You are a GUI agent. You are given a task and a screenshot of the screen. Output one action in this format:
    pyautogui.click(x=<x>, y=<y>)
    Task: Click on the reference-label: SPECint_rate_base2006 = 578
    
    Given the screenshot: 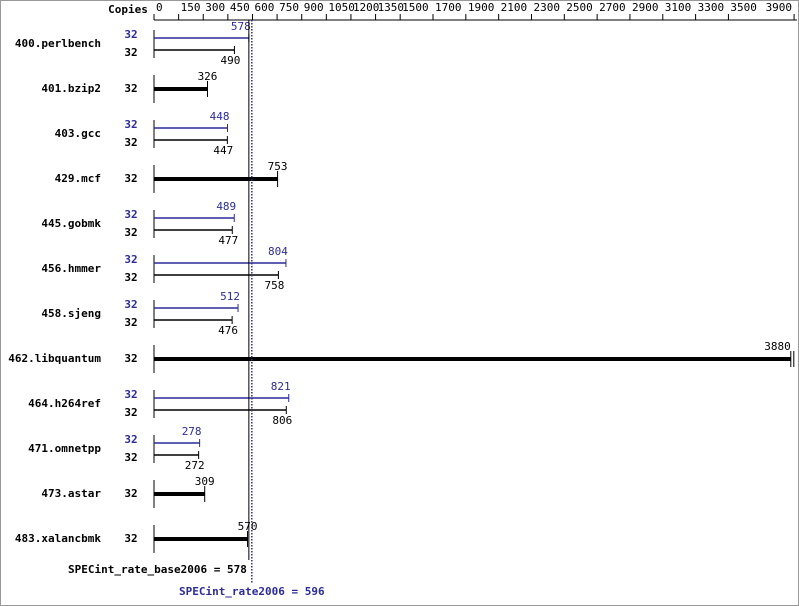 What is the action you would take?
    pyautogui.click(x=157, y=569)
    